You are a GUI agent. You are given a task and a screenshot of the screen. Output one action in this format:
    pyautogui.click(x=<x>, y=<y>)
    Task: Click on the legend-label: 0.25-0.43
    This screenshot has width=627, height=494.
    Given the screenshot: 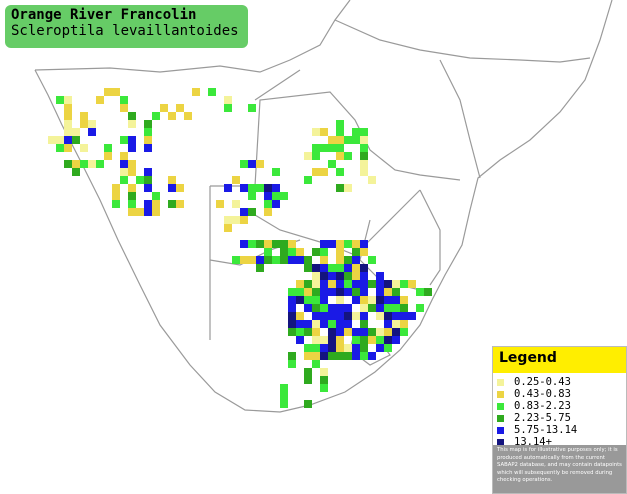 What is the action you would take?
    pyautogui.click(x=542, y=382)
    